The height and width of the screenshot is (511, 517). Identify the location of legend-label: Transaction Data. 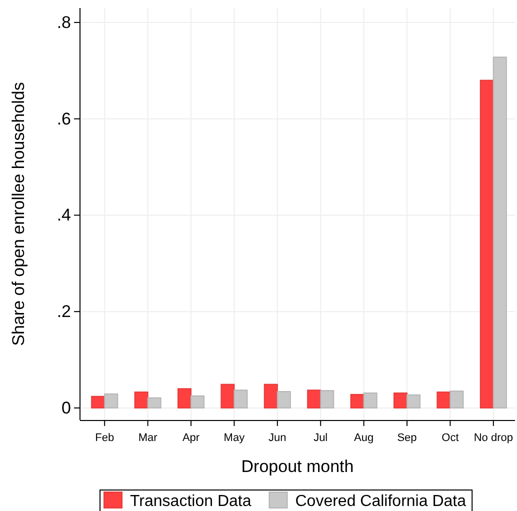
(191, 501).